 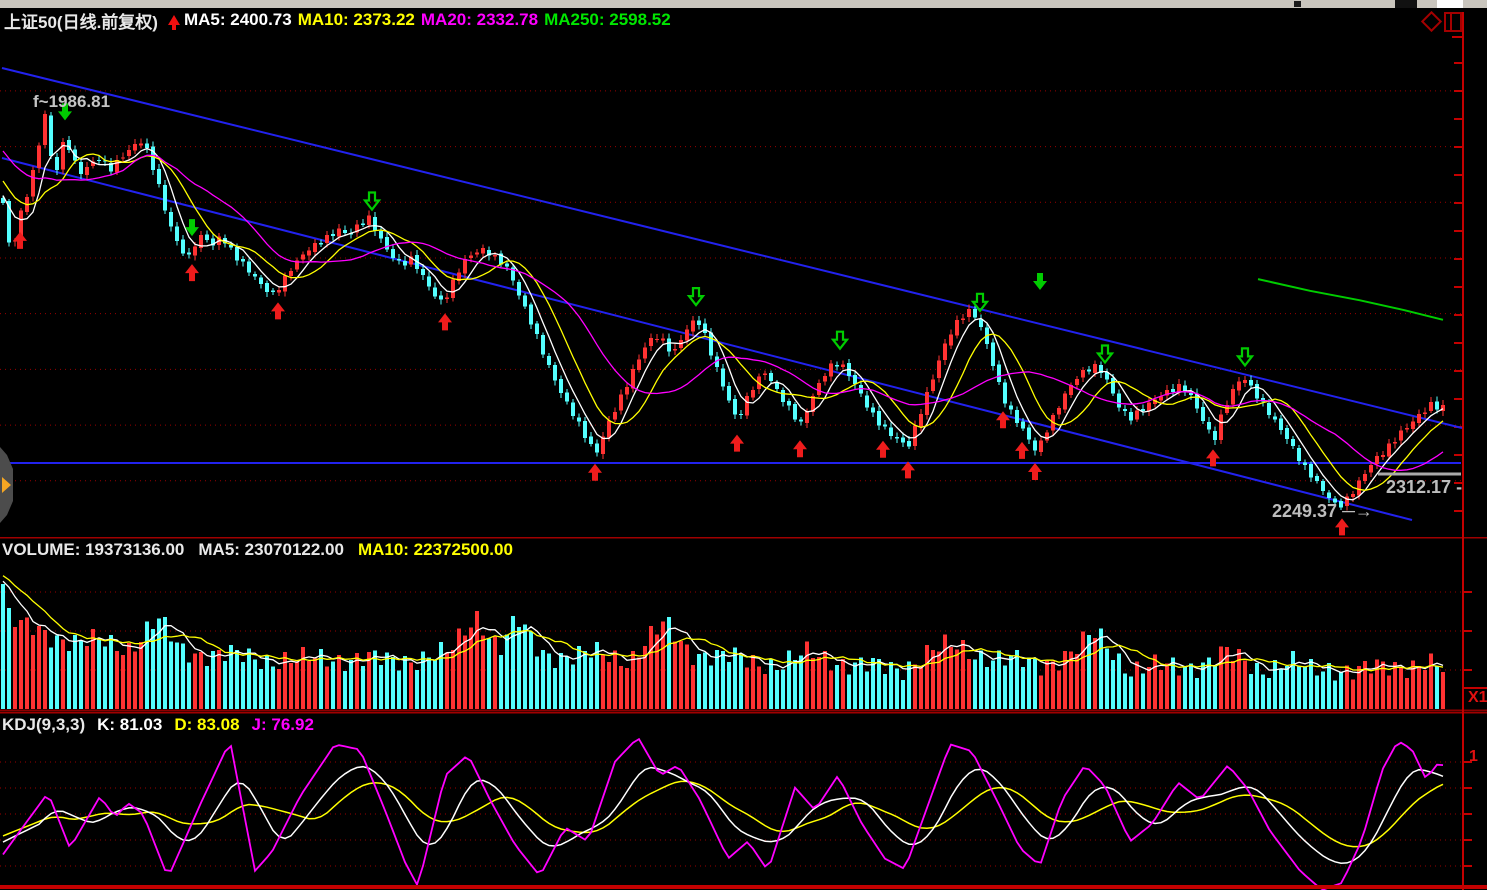 I want to click on kdj-header: KDJ(9,3,3) K: 81.03 D: 83.08 J: 76.92, so click(x=158, y=725).